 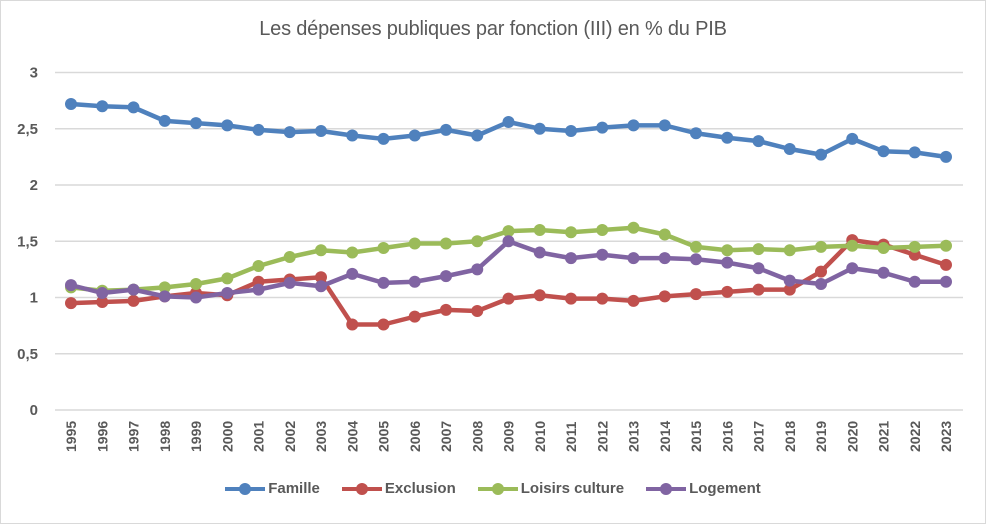 What do you see at coordinates (946, 436) in the screenshot?
I see `x-tick-label: 2023` at bounding box center [946, 436].